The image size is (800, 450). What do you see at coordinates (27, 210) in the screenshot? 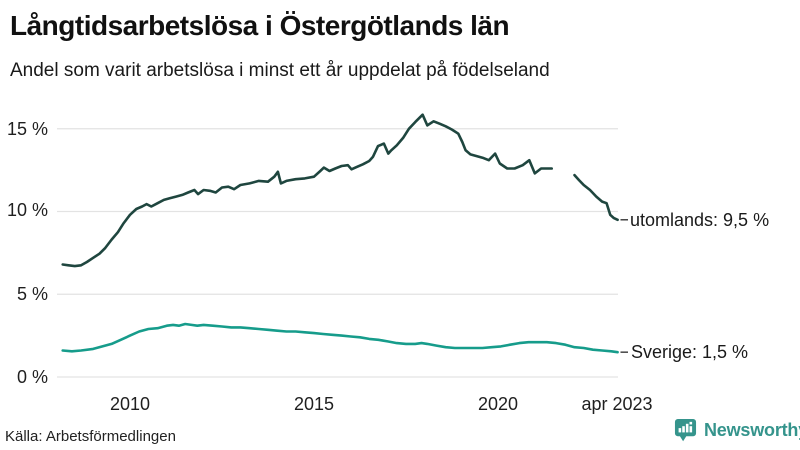
I see `y-tick-10: 10 %` at bounding box center [27, 210].